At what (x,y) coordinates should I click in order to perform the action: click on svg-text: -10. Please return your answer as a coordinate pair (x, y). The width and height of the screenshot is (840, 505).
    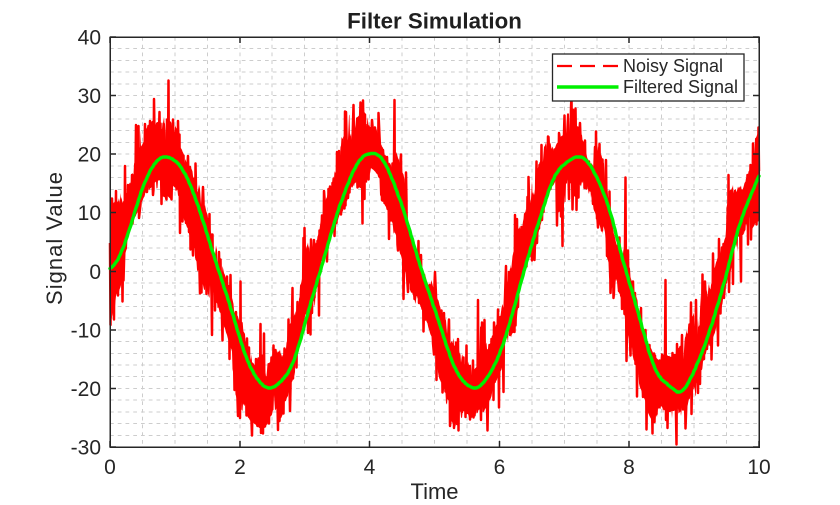
    Looking at the image, I should click on (86, 331).